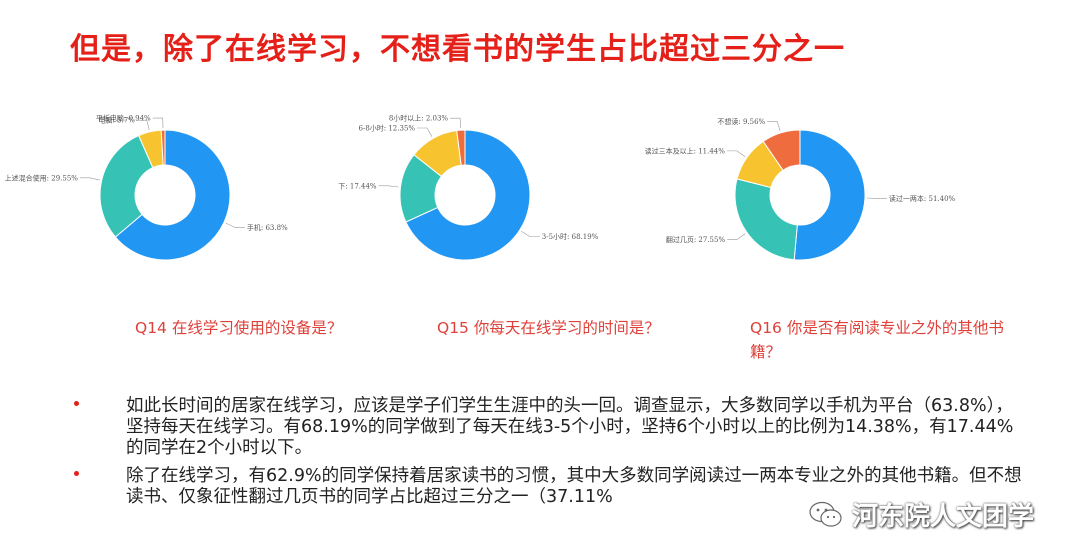 The height and width of the screenshot is (559, 1072). What do you see at coordinates (116, 120) in the screenshot?
I see `slice-label: 电脑: 5.7%` at bounding box center [116, 120].